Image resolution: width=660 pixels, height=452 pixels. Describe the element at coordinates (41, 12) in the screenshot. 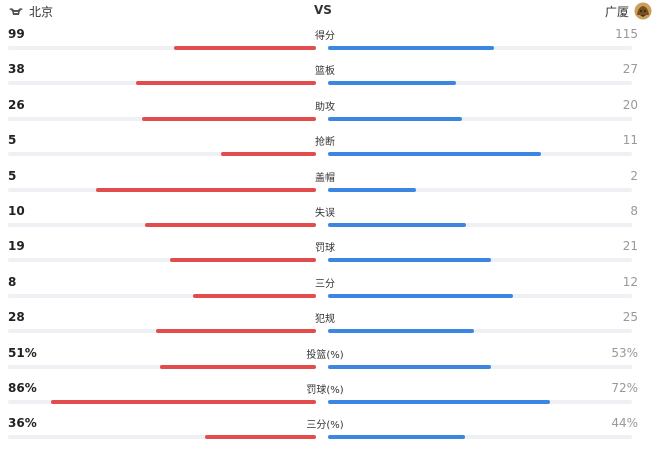

I see `home-team-name: 北京` at that location.